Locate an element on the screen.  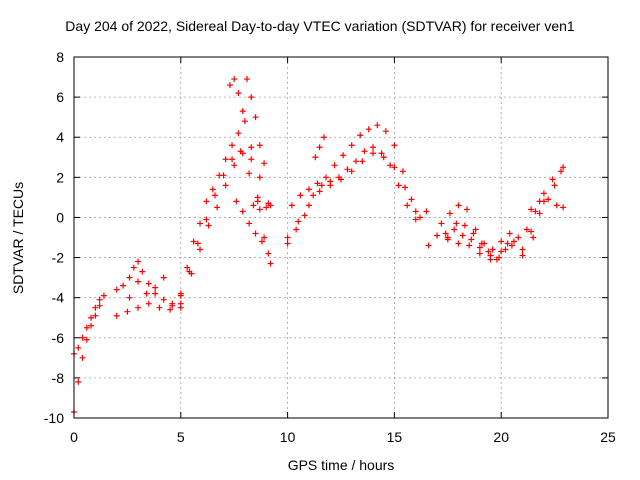
series-track-g is located at coordinates (219, 223).